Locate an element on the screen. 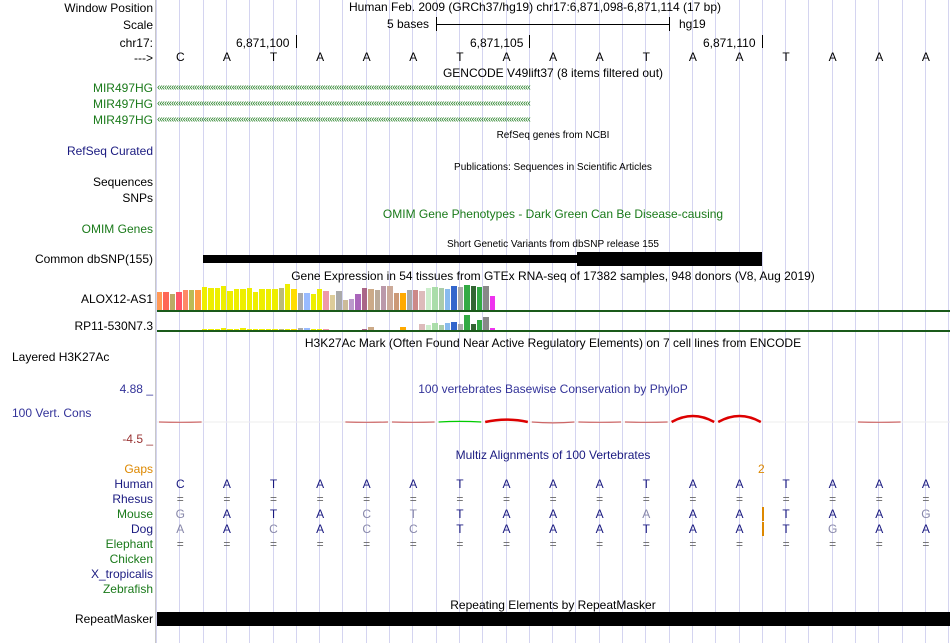  dbsnp-variant-bar is located at coordinates (669, 259).